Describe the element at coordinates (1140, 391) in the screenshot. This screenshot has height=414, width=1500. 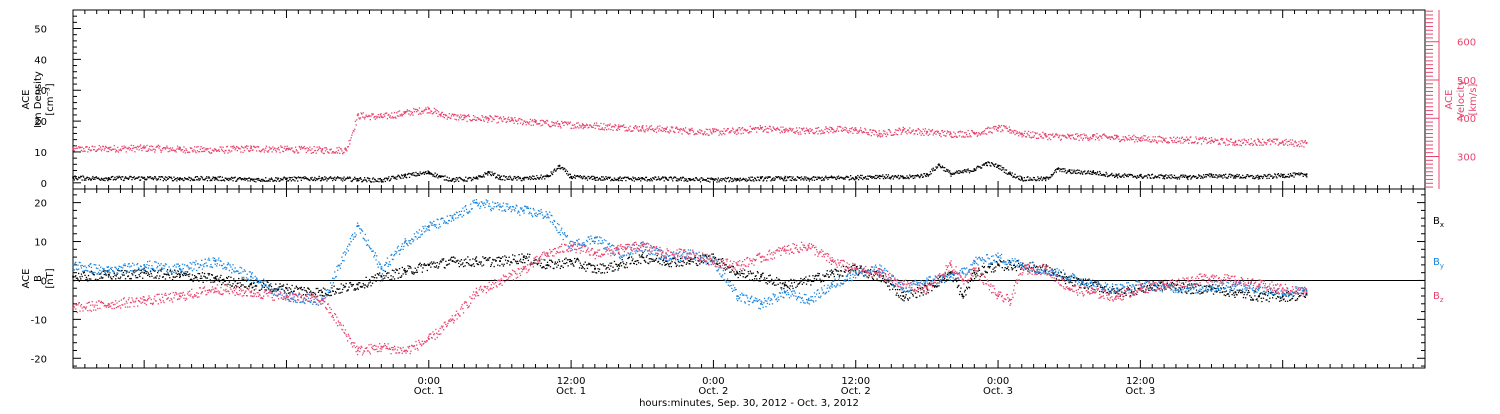
I see `x-tick-date-label: Oct. 3` at that location.